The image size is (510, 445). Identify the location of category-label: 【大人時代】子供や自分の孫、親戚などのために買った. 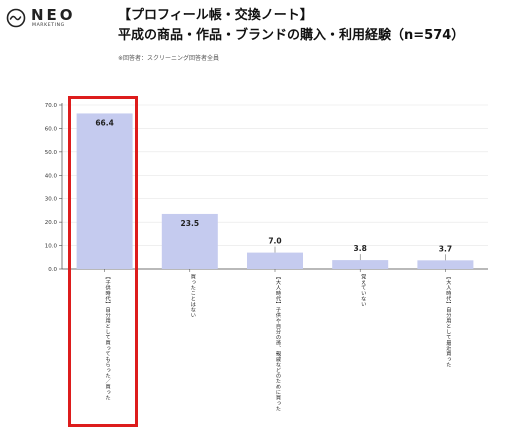
(278, 343).